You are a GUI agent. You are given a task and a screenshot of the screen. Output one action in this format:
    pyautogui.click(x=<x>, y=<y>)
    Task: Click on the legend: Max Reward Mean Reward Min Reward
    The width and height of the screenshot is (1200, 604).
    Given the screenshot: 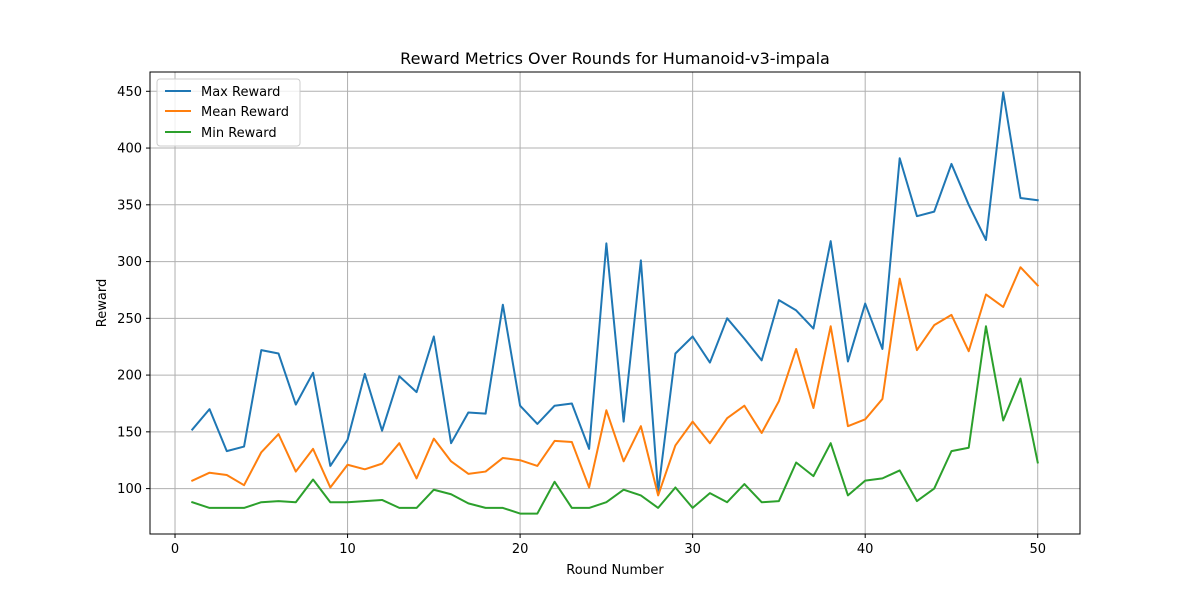 What is the action you would take?
    pyautogui.click(x=228, y=112)
    